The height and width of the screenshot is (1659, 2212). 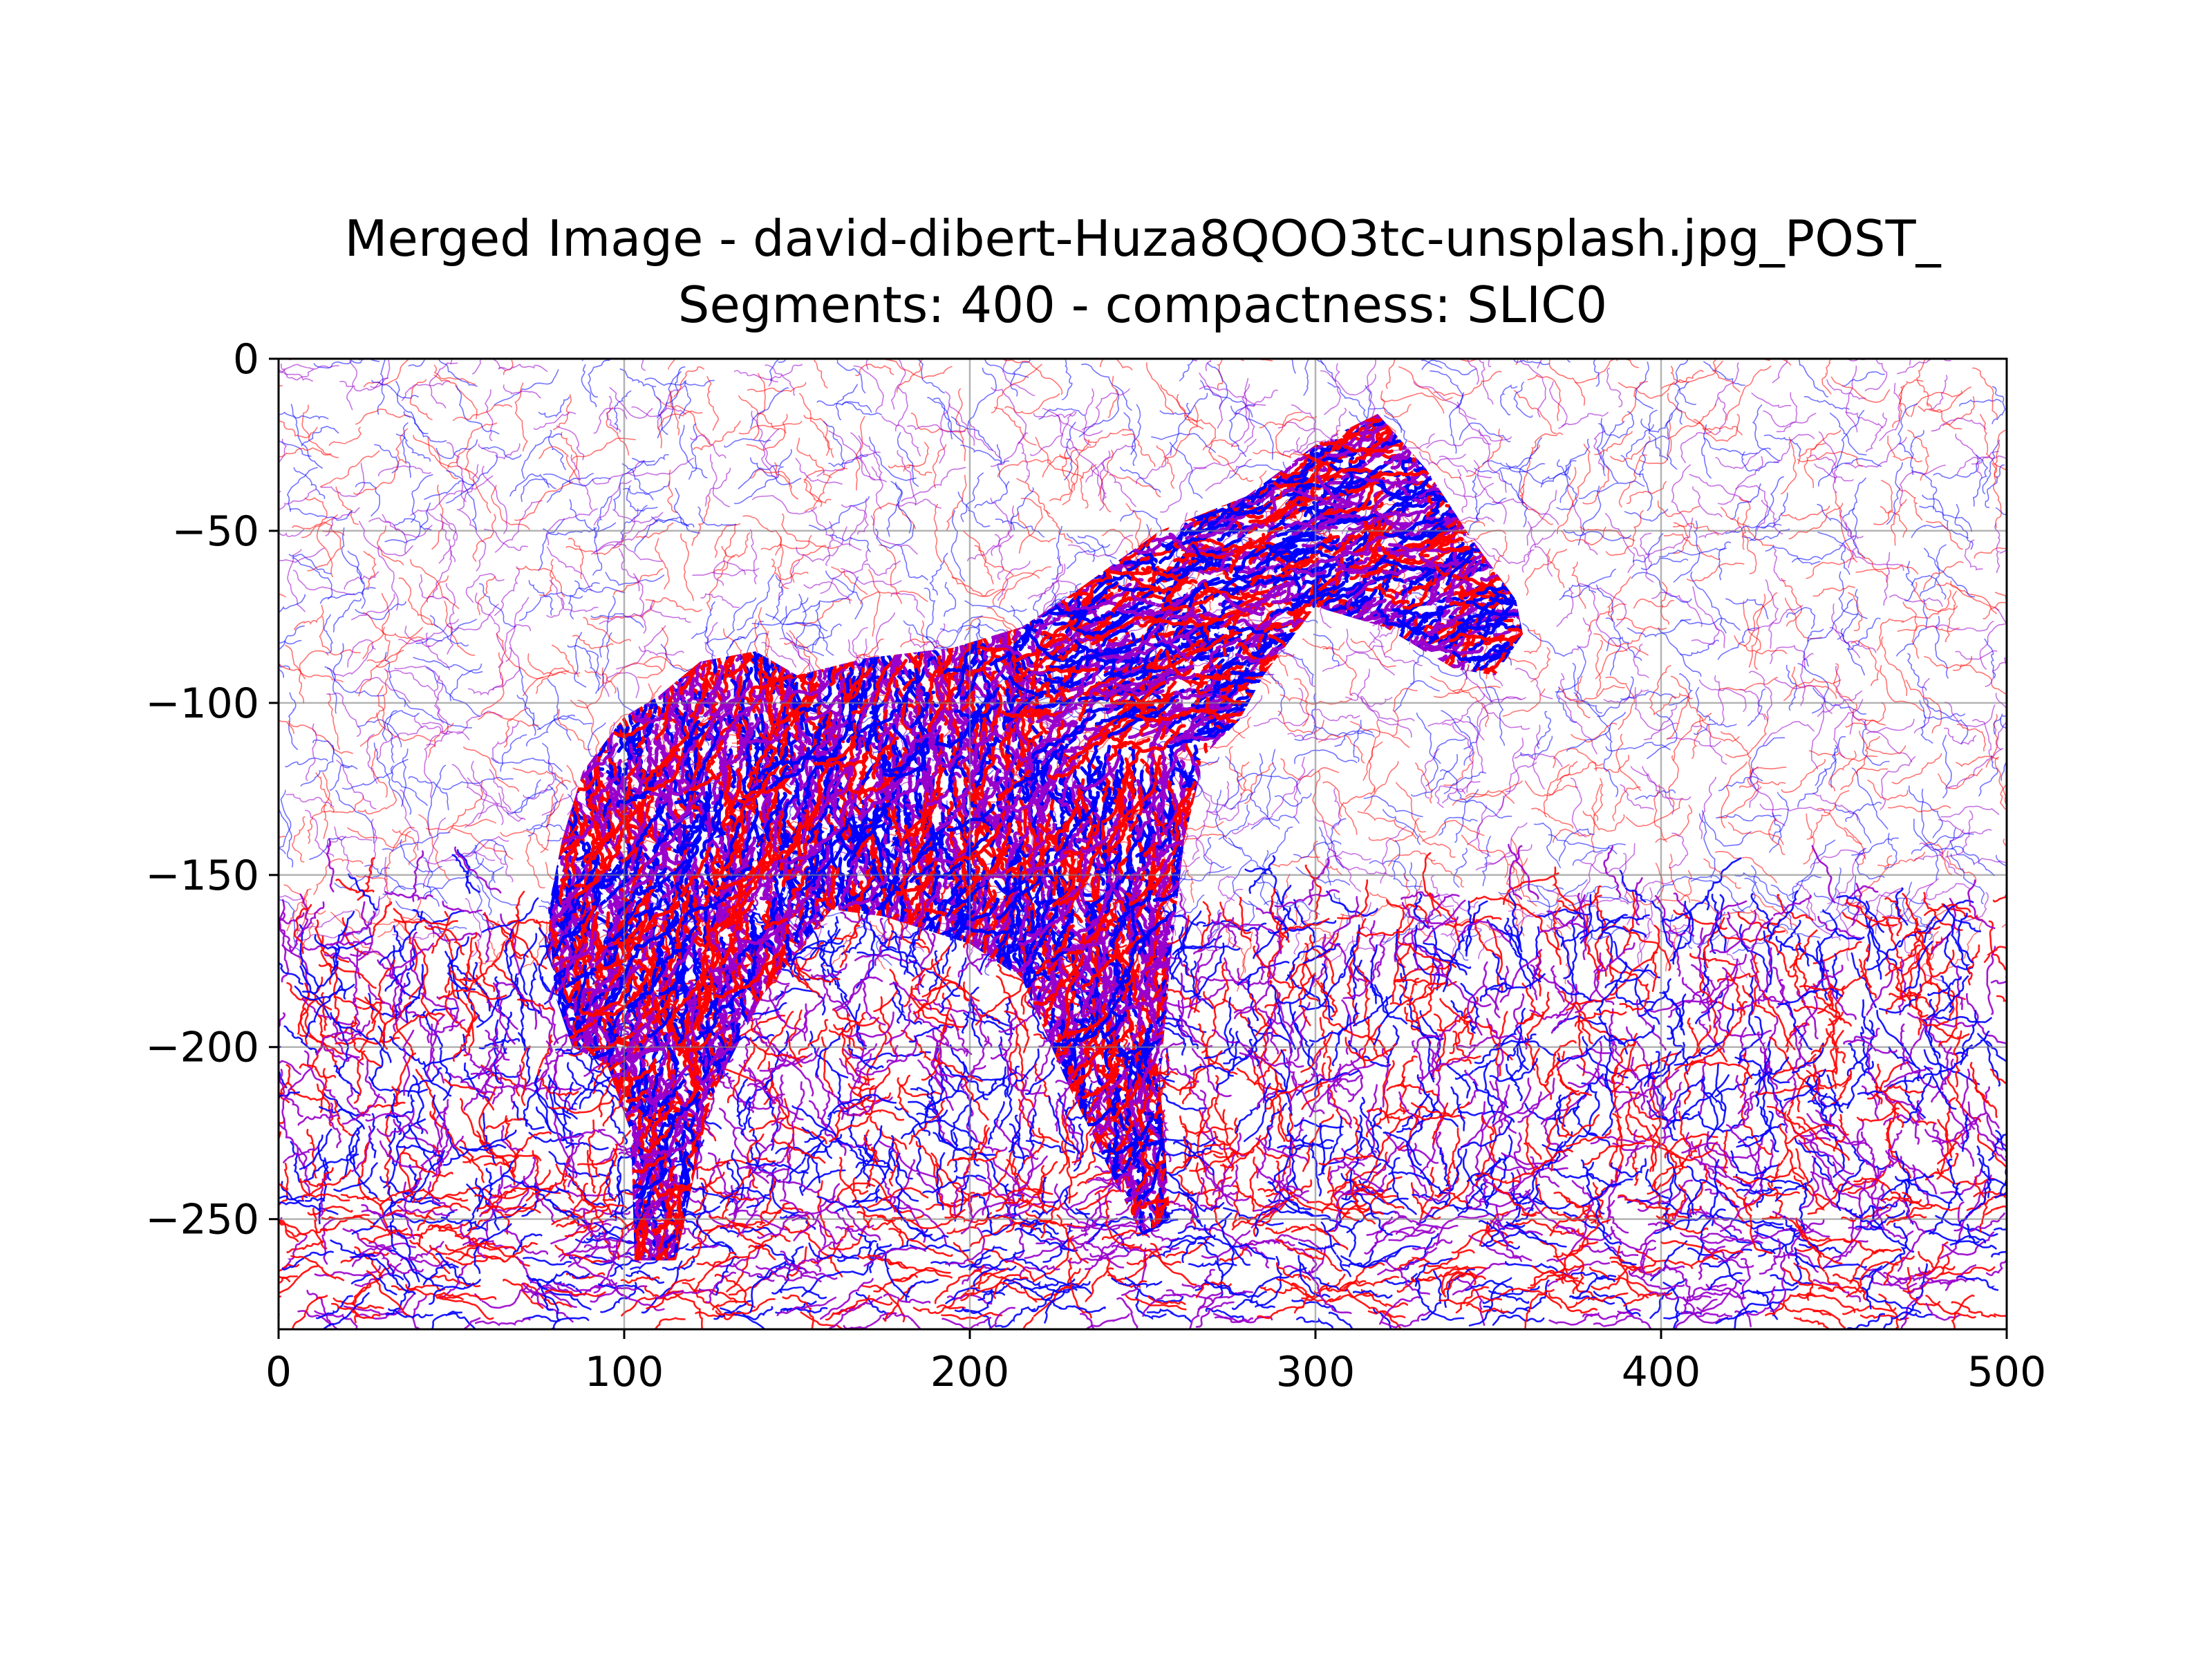 I want to click on chart-subtitle: Segments: 400 - compactness: SLIC0, so click(x=1142, y=305).